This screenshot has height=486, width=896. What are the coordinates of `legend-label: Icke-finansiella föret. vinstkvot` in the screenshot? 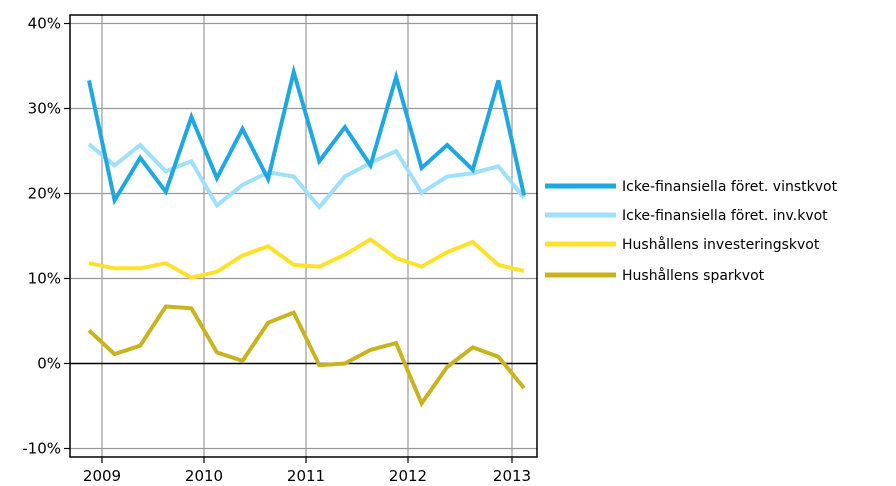 It's located at (730, 187).